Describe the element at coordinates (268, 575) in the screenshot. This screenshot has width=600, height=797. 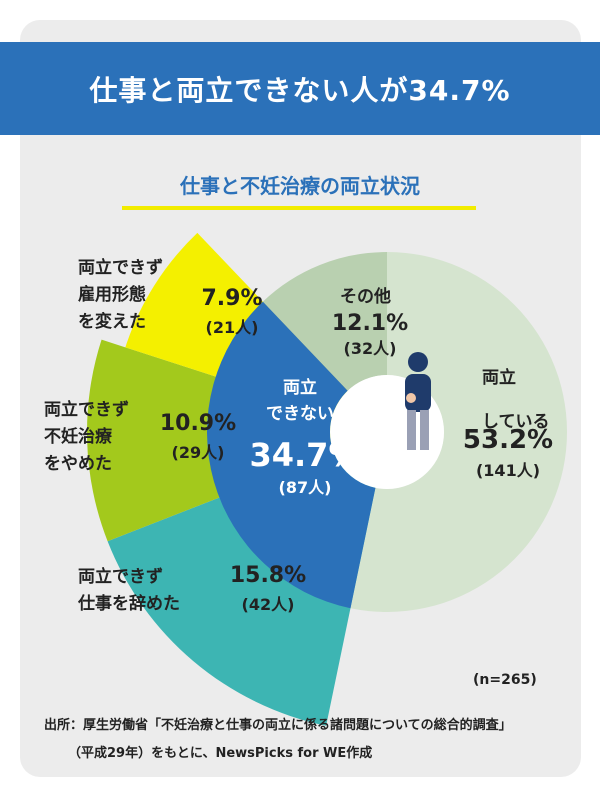
I see `slice-value-1: 15.8%` at that location.